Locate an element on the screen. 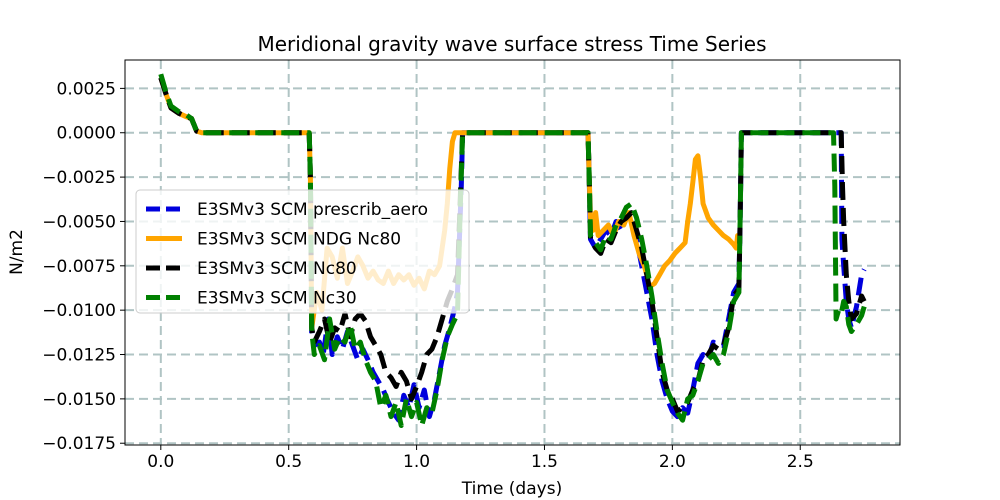 Image resolution: width=1000 pixels, height=500 pixels. y-tick-label: −0.0125 is located at coordinates (79, 356).